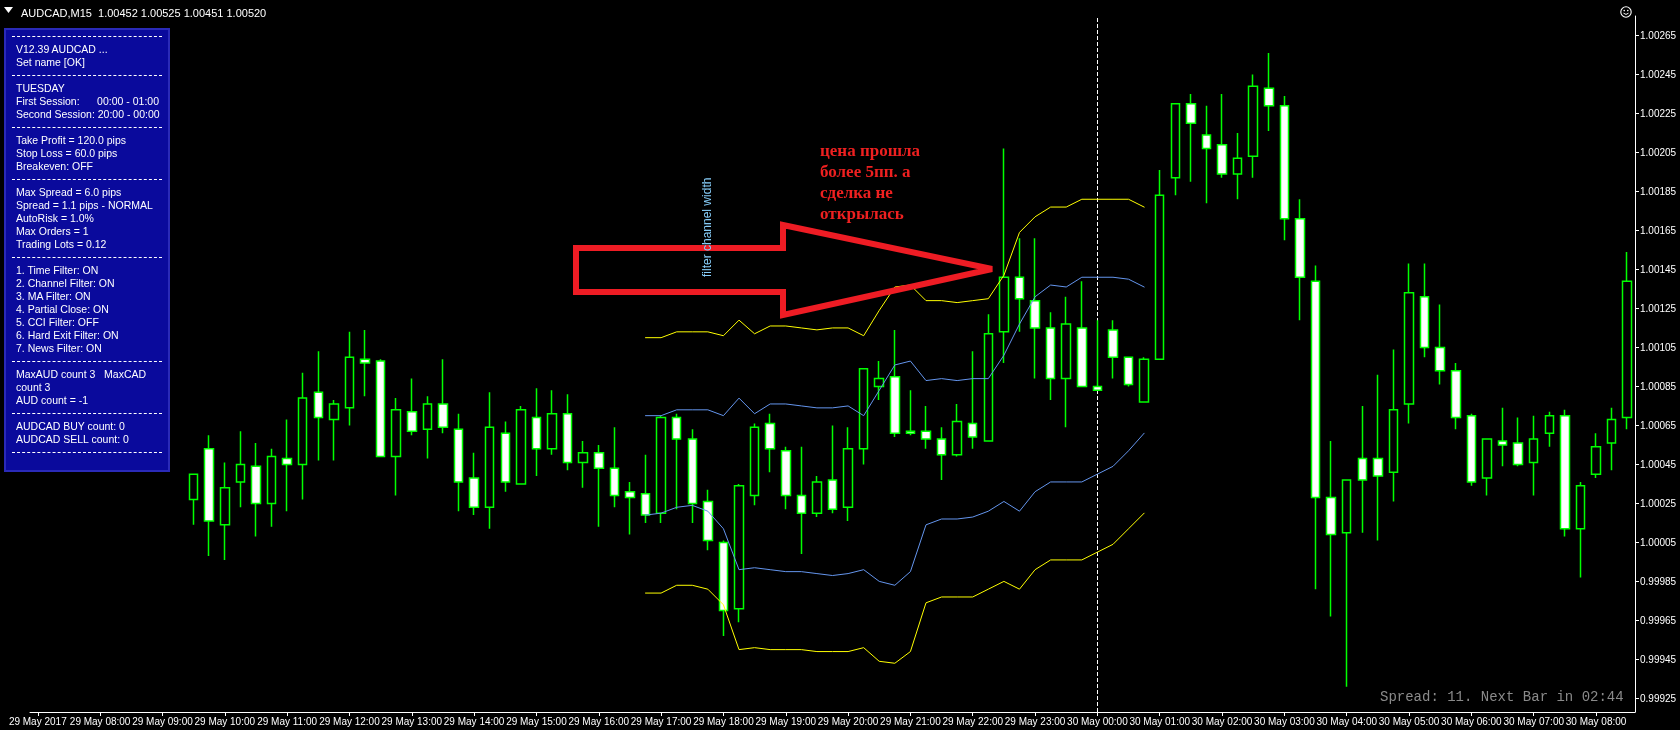  What do you see at coordinates (1160, 721) in the screenshot?
I see `x-tick-label: 30 May 01:00` at bounding box center [1160, 721].